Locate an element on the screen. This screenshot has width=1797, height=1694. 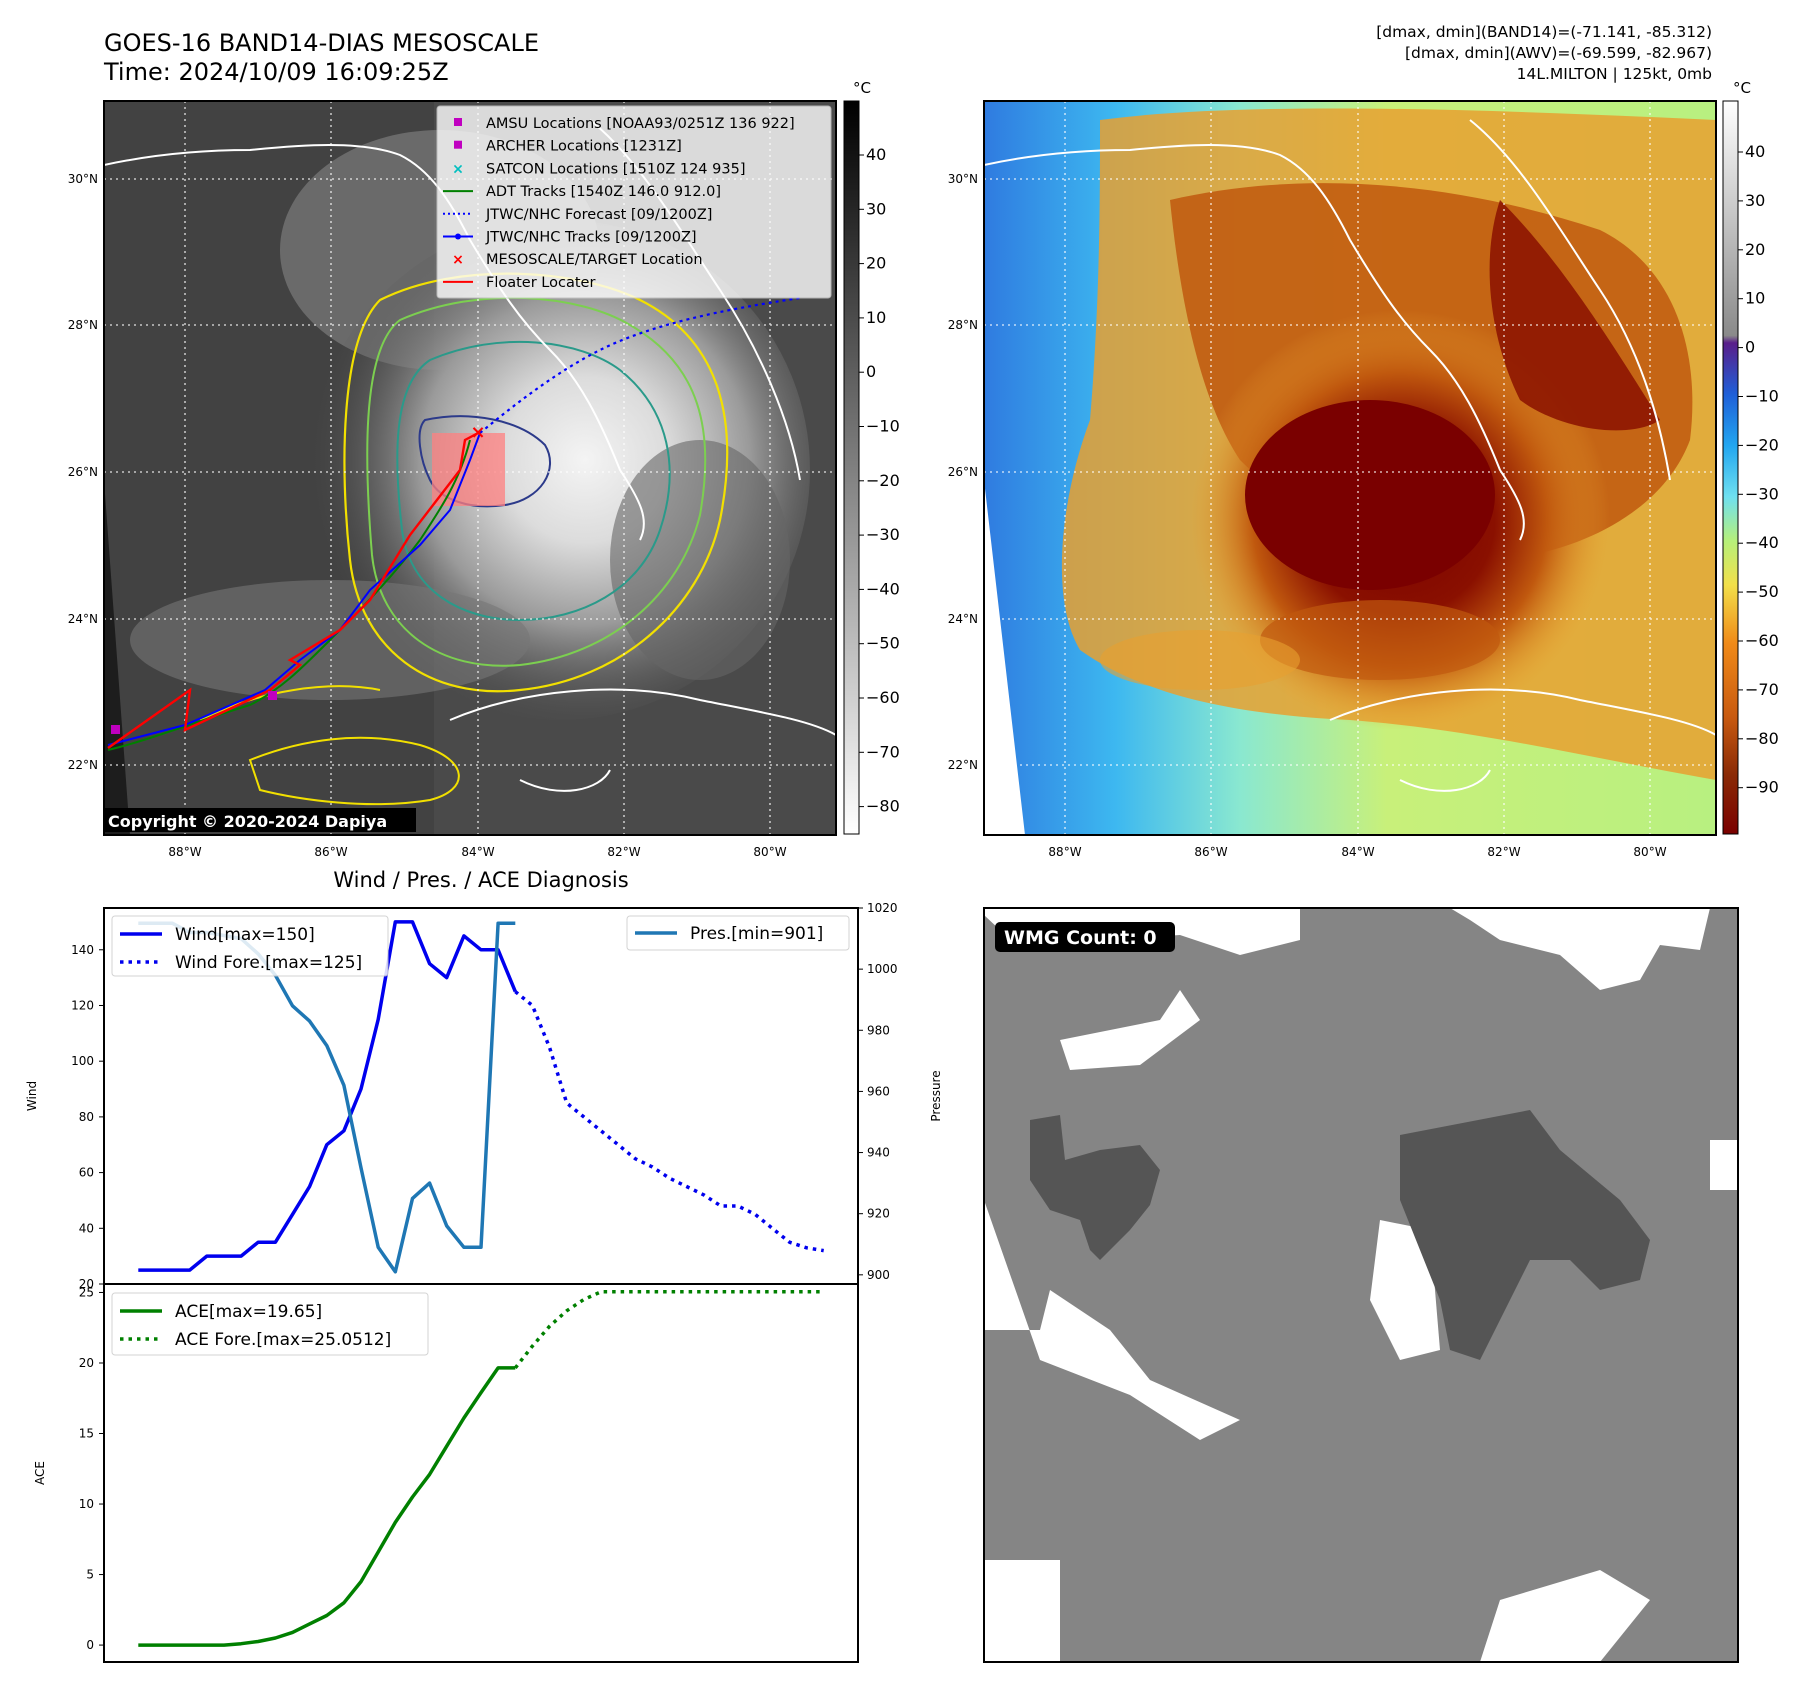
ace-tick-label: 0 is located at coordinates (90, 1645).